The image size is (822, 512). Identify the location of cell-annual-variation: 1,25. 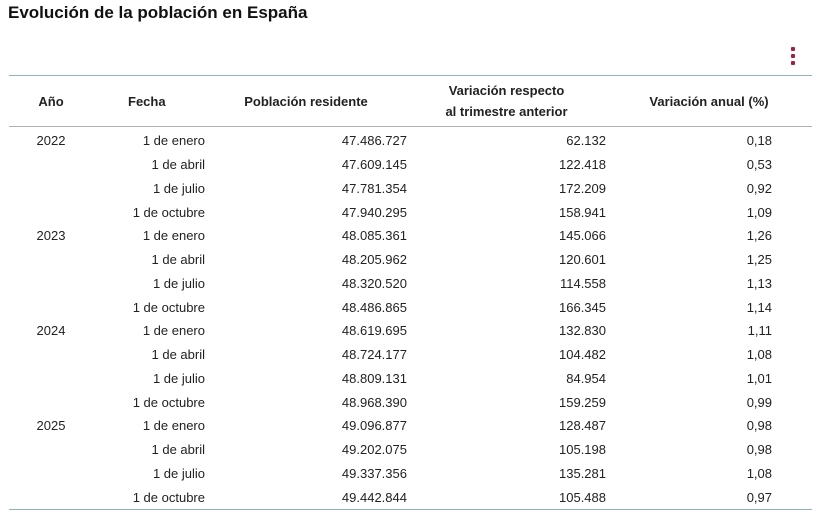
(759, 260).